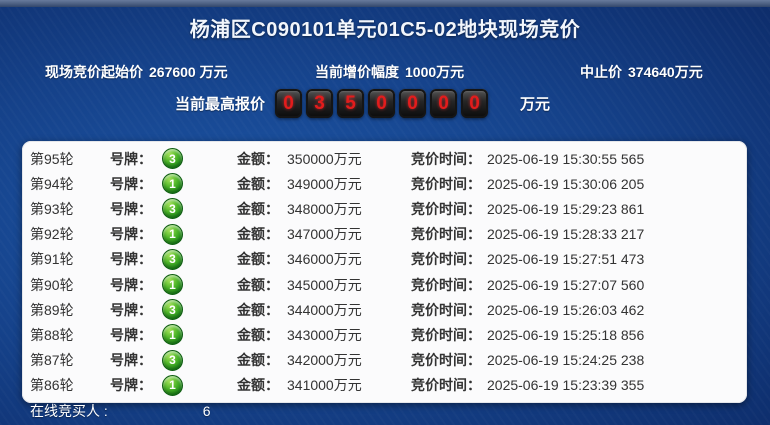 Image resolution: width=770 pixels, height=425 pixels. I want to click on bid-time-value: 2025-06-19 15:27:51 473, so click(566, 259).